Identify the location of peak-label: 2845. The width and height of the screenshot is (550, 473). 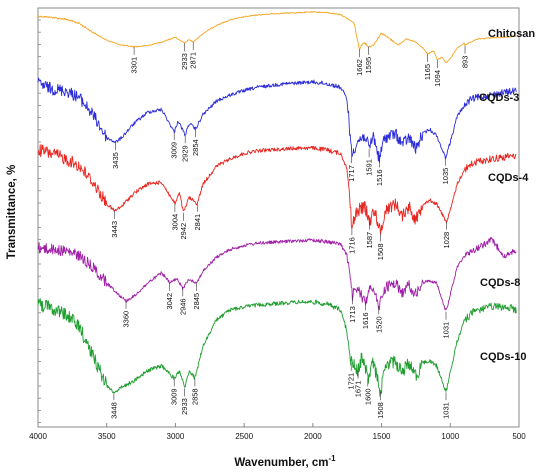
(196, 301).